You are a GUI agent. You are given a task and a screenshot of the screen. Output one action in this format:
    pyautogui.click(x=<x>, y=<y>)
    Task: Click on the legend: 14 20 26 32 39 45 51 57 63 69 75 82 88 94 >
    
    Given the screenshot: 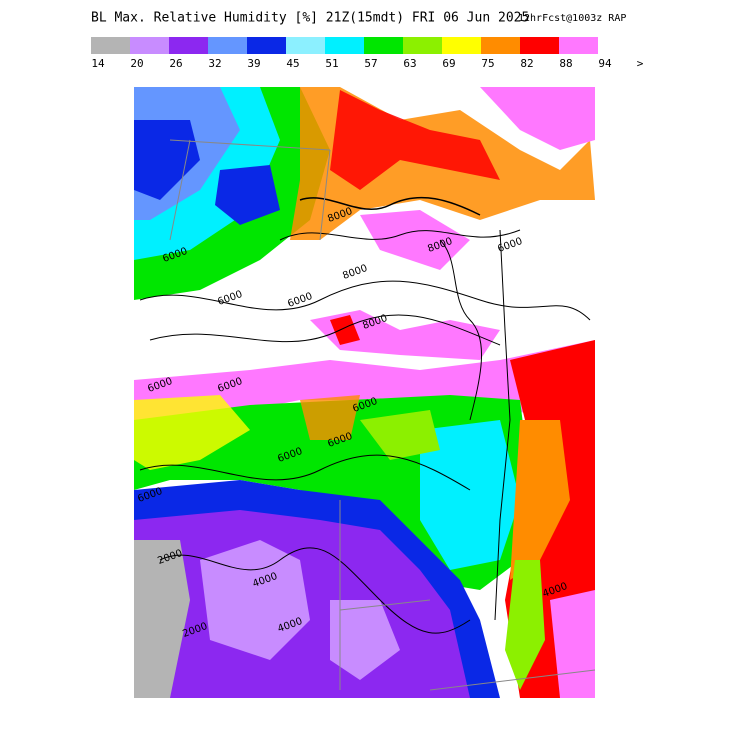 What is the action you would take?
    pyautogui.click(x=367, y=53)
    